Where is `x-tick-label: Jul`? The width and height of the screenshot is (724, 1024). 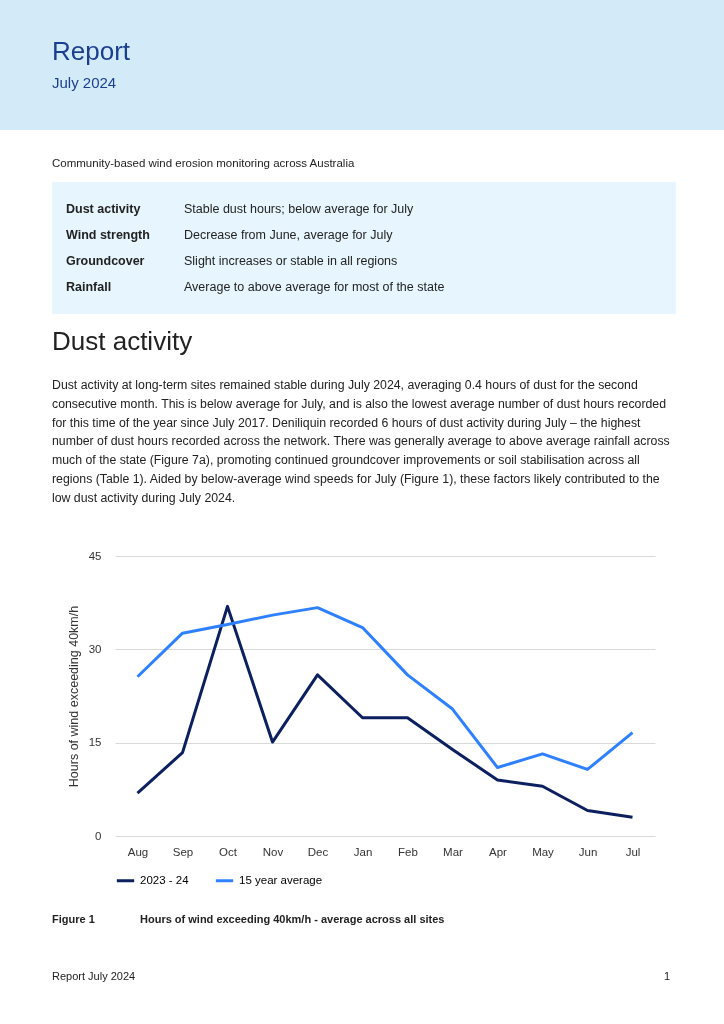 x-tick-label: Jul is located at coordinates (633, 851).